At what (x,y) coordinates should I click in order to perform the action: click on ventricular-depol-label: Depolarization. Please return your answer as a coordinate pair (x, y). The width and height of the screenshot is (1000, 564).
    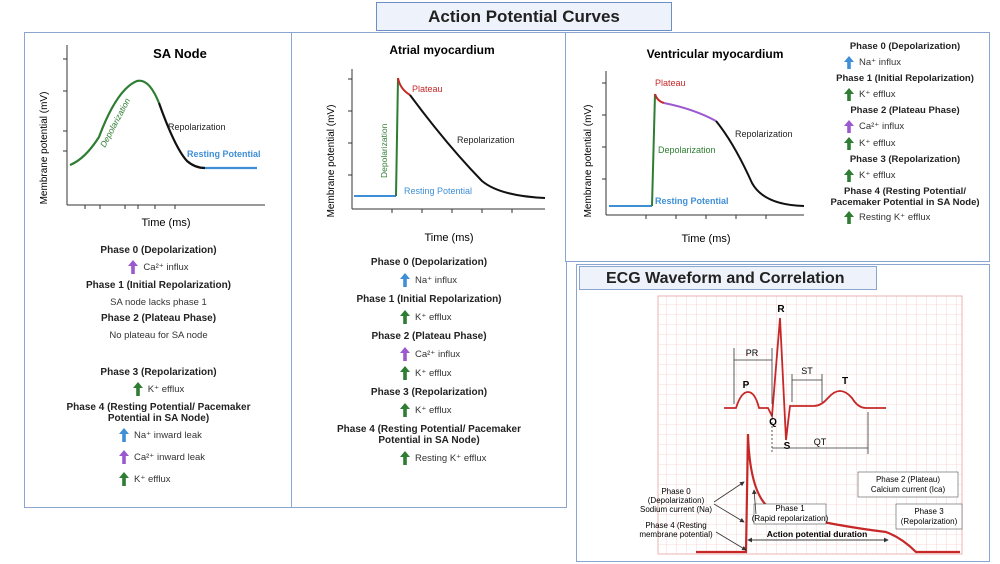
    Looking at the image, I should click on (687, 150).